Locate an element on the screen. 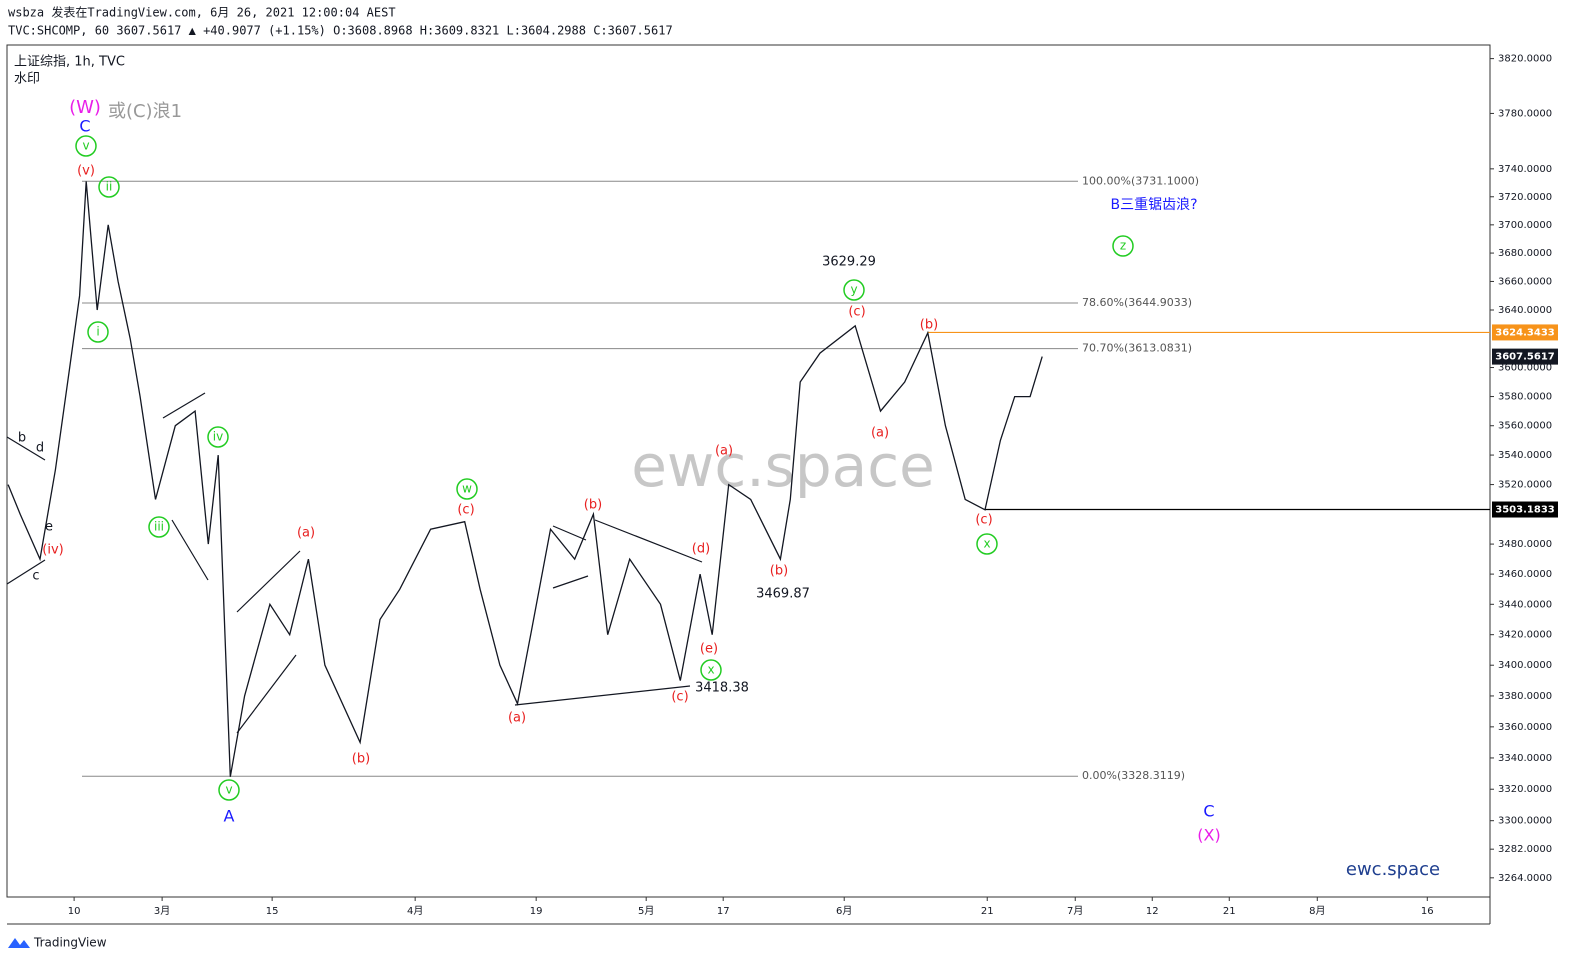  x-tick-label: 7月 is located at coordinates (1075, 911).